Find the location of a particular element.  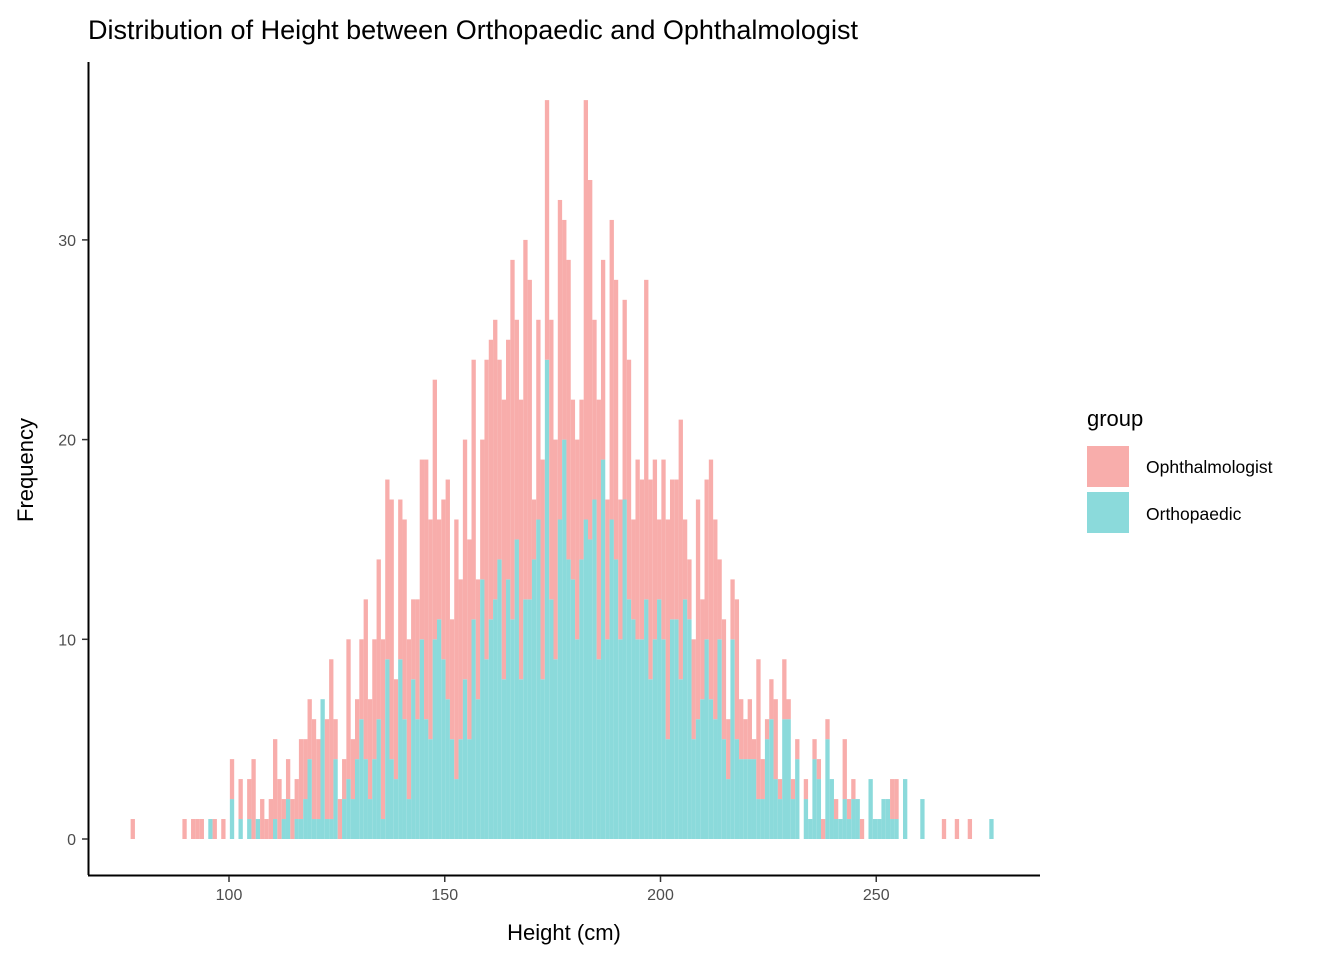

legend-label-orthopaedic: Orthopaedic is located at coordinates (1194, 514).